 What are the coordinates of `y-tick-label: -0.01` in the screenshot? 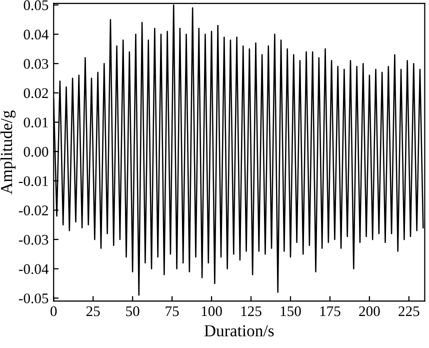 It's located at (33, 181).